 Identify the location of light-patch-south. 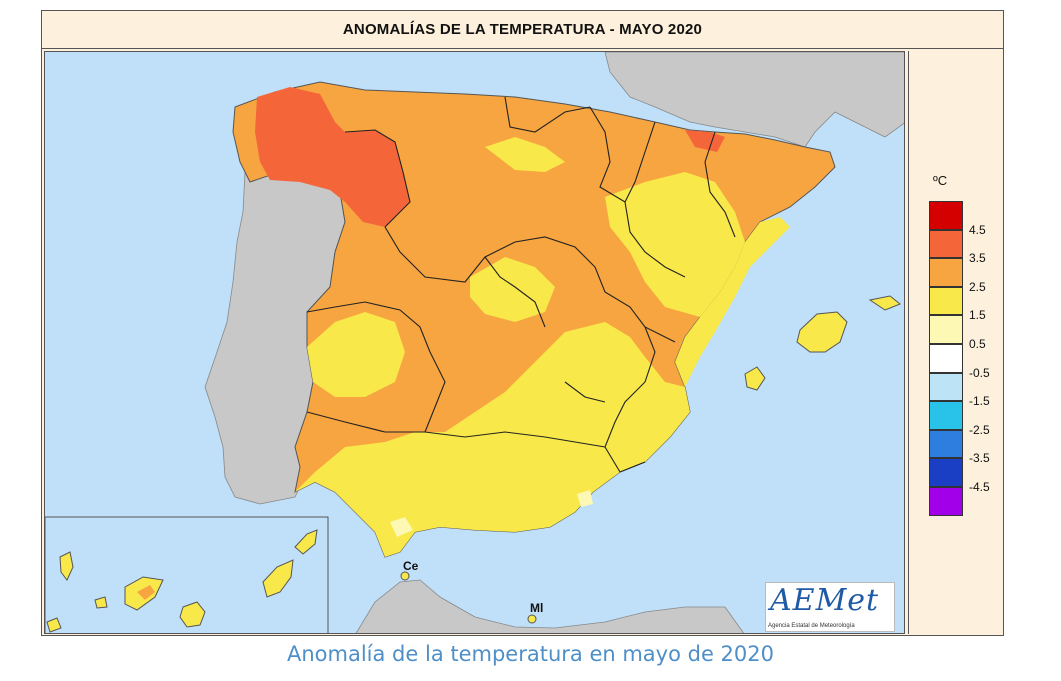
(401, 527).